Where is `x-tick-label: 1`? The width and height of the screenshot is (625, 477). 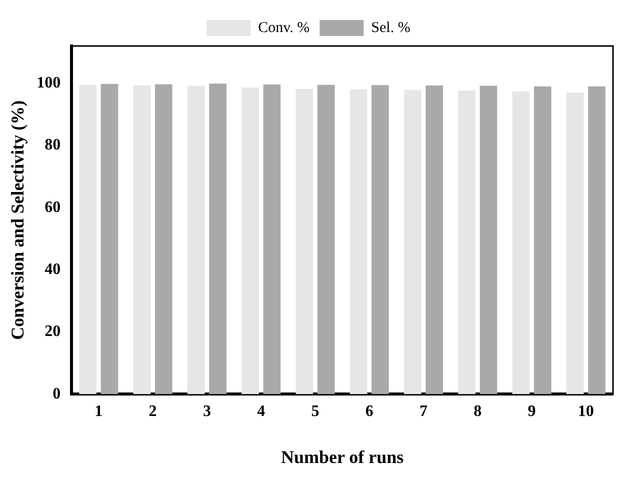 x-tick-label: 1 is located at coordinates (98, 411).